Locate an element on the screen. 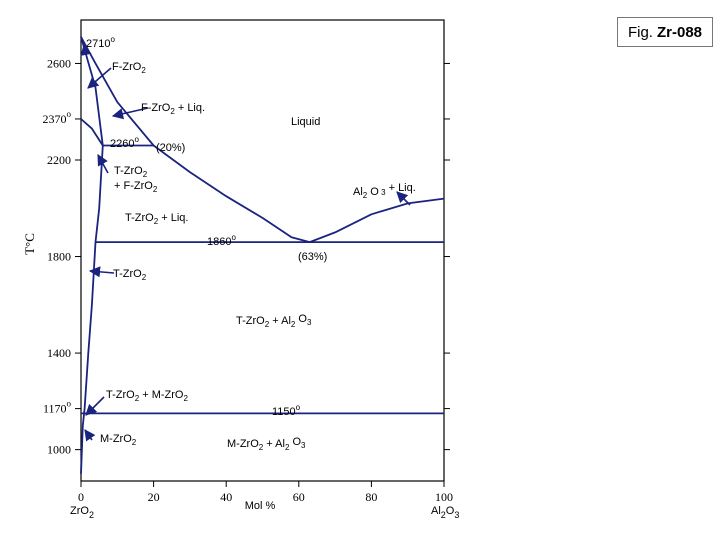 This screenshot has height=546, width=728. annotation-t2710: 2710o is located at coordinates (100, 42).